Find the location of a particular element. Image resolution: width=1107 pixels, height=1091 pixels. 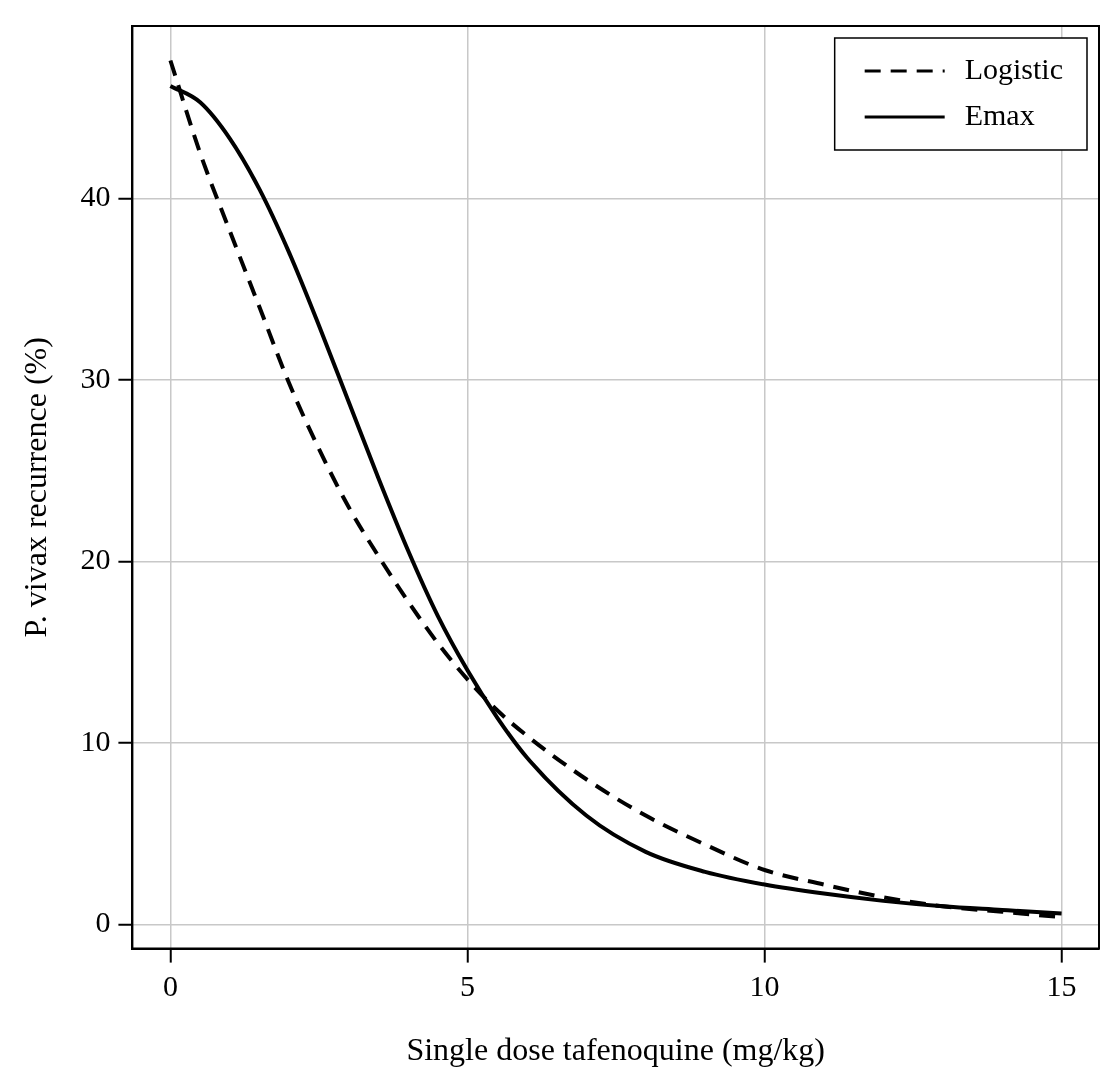

y-tick-label: 10 is located at coordinates (95, 740).